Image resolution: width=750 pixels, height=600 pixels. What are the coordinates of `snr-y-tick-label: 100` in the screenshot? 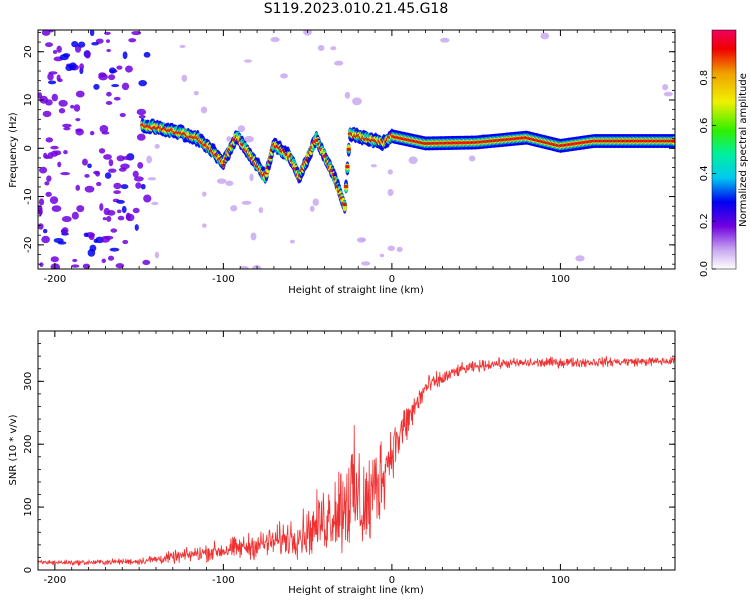 It's located at (28, 507).